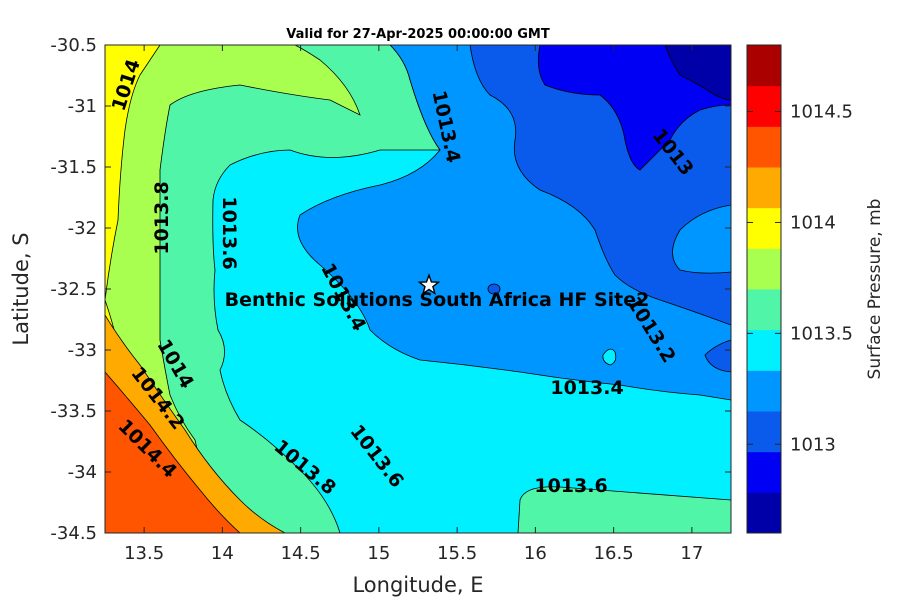  Describe the element at coordinates (21, 288) in the screenshot. I see `y-axis-label: Latitude, S` at that location.